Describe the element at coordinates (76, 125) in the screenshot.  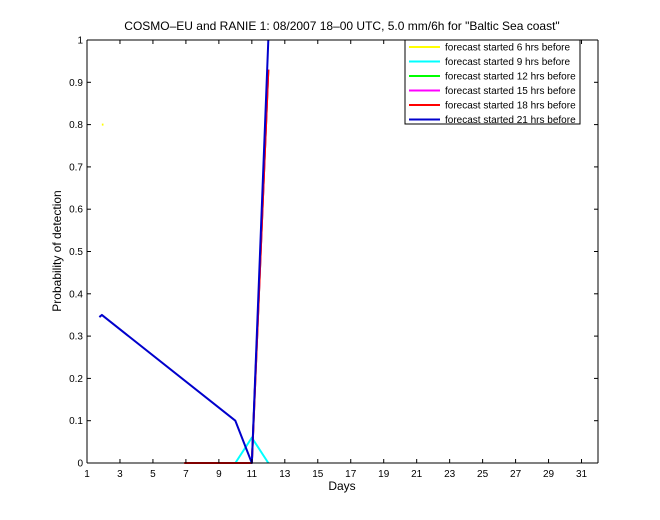
I see `y-tick-label: 0.8` at that location.